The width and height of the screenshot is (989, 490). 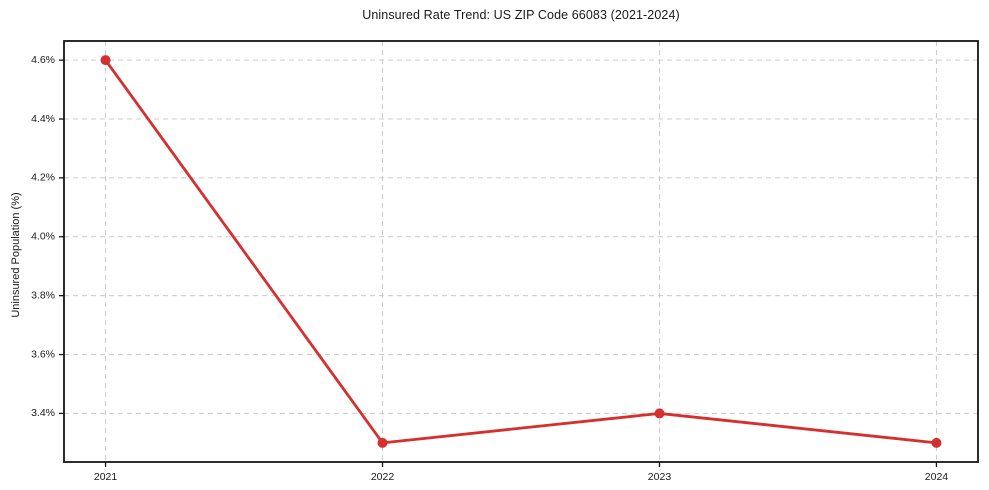 What do you see at coordinates (43, 178) in the screenshot?
I see `y-tick-label: 4.2%` at bounding box center [43, 178].